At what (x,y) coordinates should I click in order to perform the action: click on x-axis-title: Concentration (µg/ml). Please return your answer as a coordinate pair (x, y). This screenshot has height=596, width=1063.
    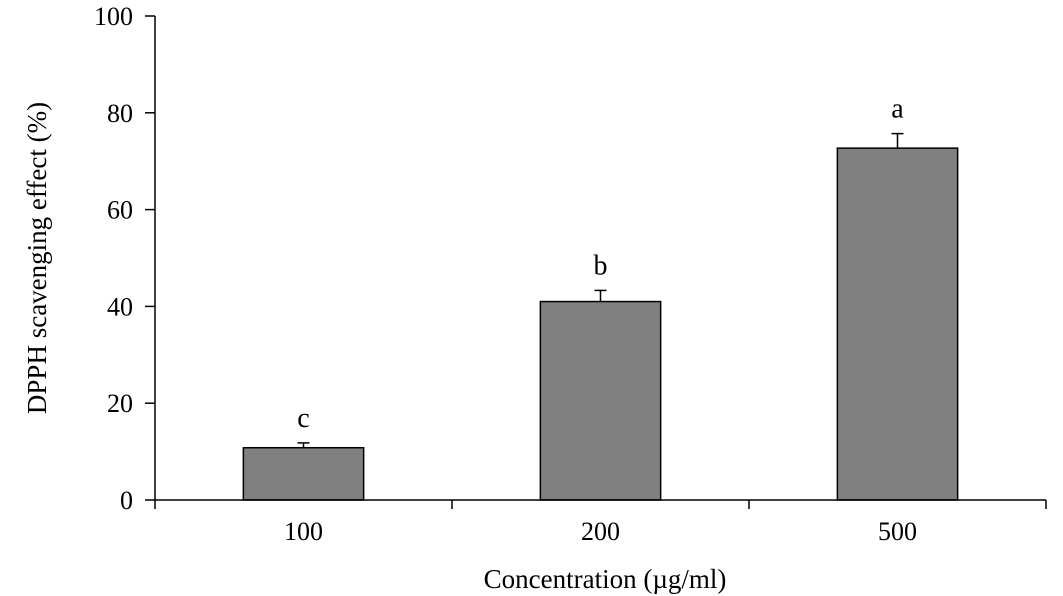
    Looking at the image, I should click on (605, 579).